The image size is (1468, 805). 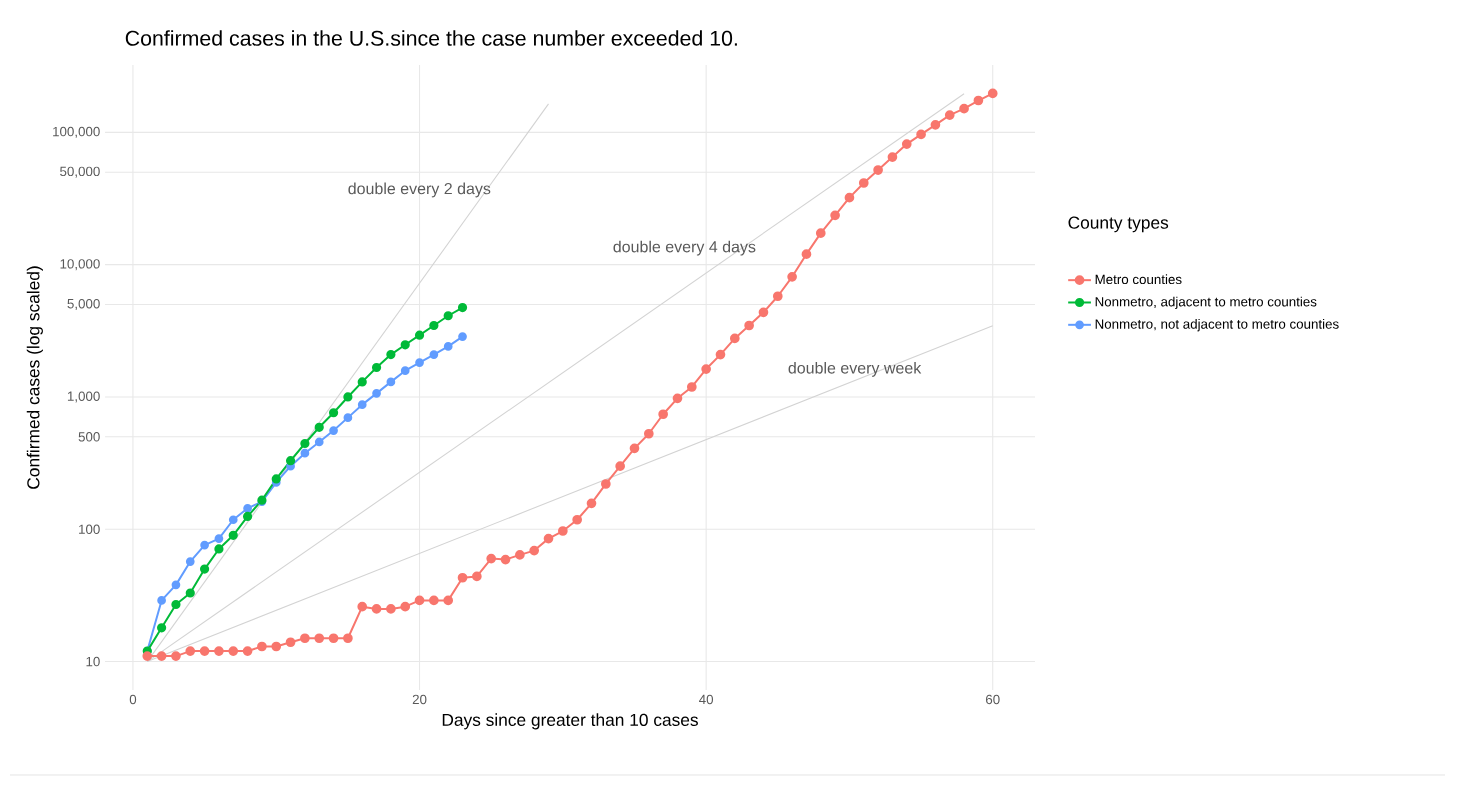 I want to click on legend-label: Nonmetro, not adjacent to metro counties, so click(x=1217, y=325).